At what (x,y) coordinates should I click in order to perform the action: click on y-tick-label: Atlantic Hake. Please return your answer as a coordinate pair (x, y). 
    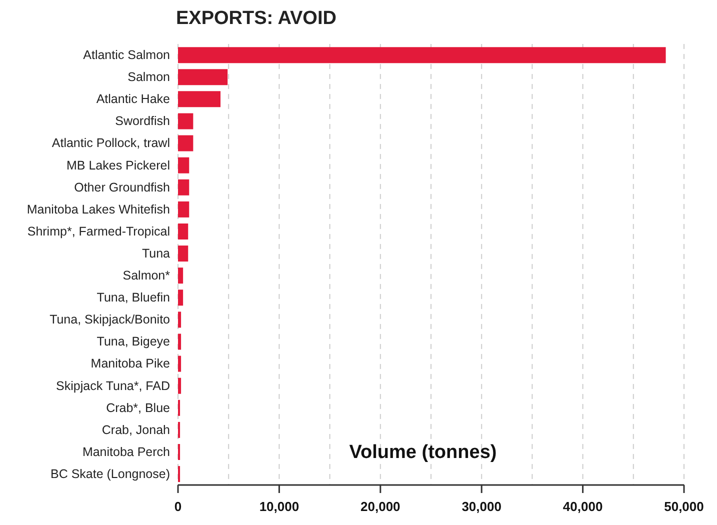
    Looking at the image, I should click on (133, 99).